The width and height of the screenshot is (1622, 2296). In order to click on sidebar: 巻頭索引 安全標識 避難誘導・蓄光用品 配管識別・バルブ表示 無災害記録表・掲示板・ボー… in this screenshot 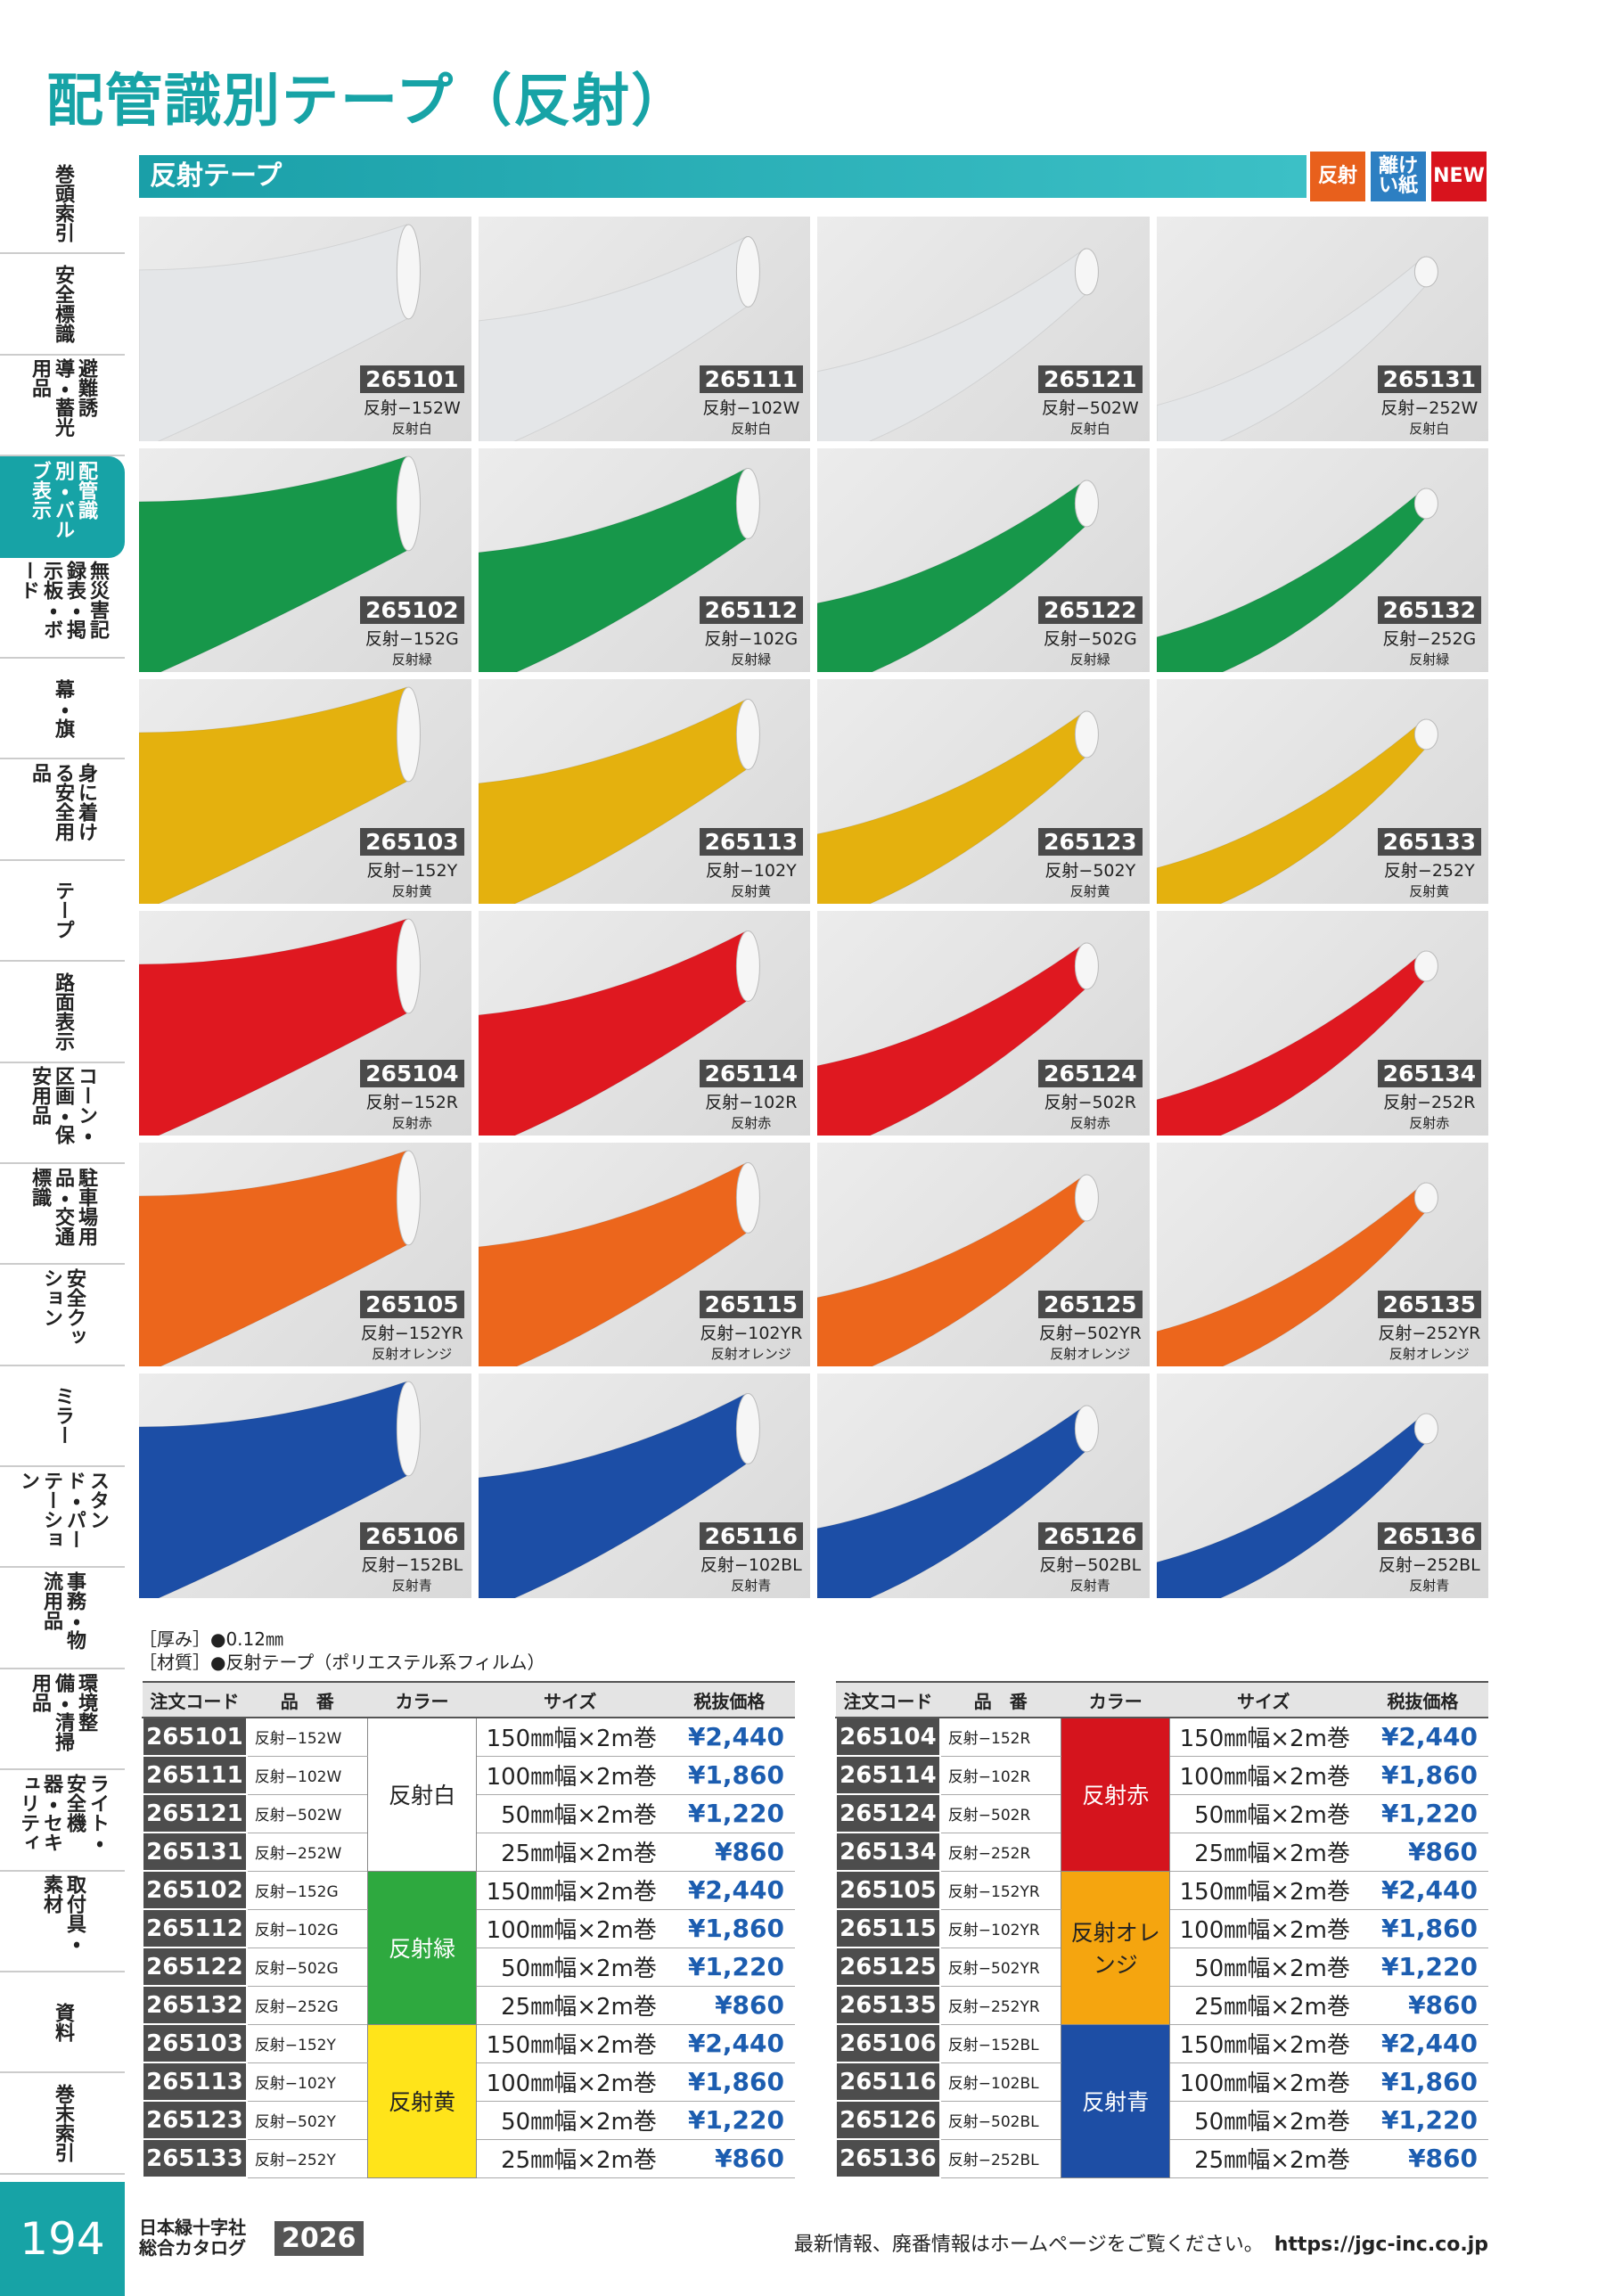, I will do `click(63, 1164)`.